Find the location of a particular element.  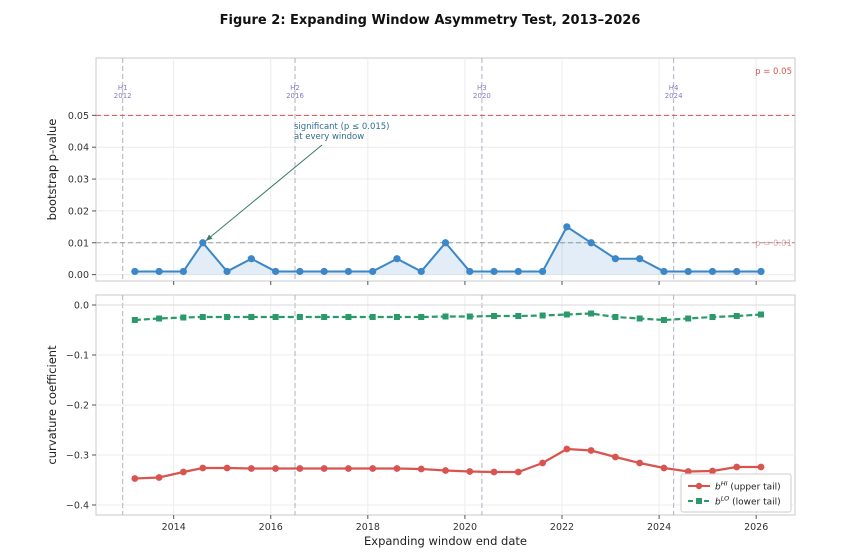

y-axis-label: curvature coefficient is located at coordinates (52, 405).